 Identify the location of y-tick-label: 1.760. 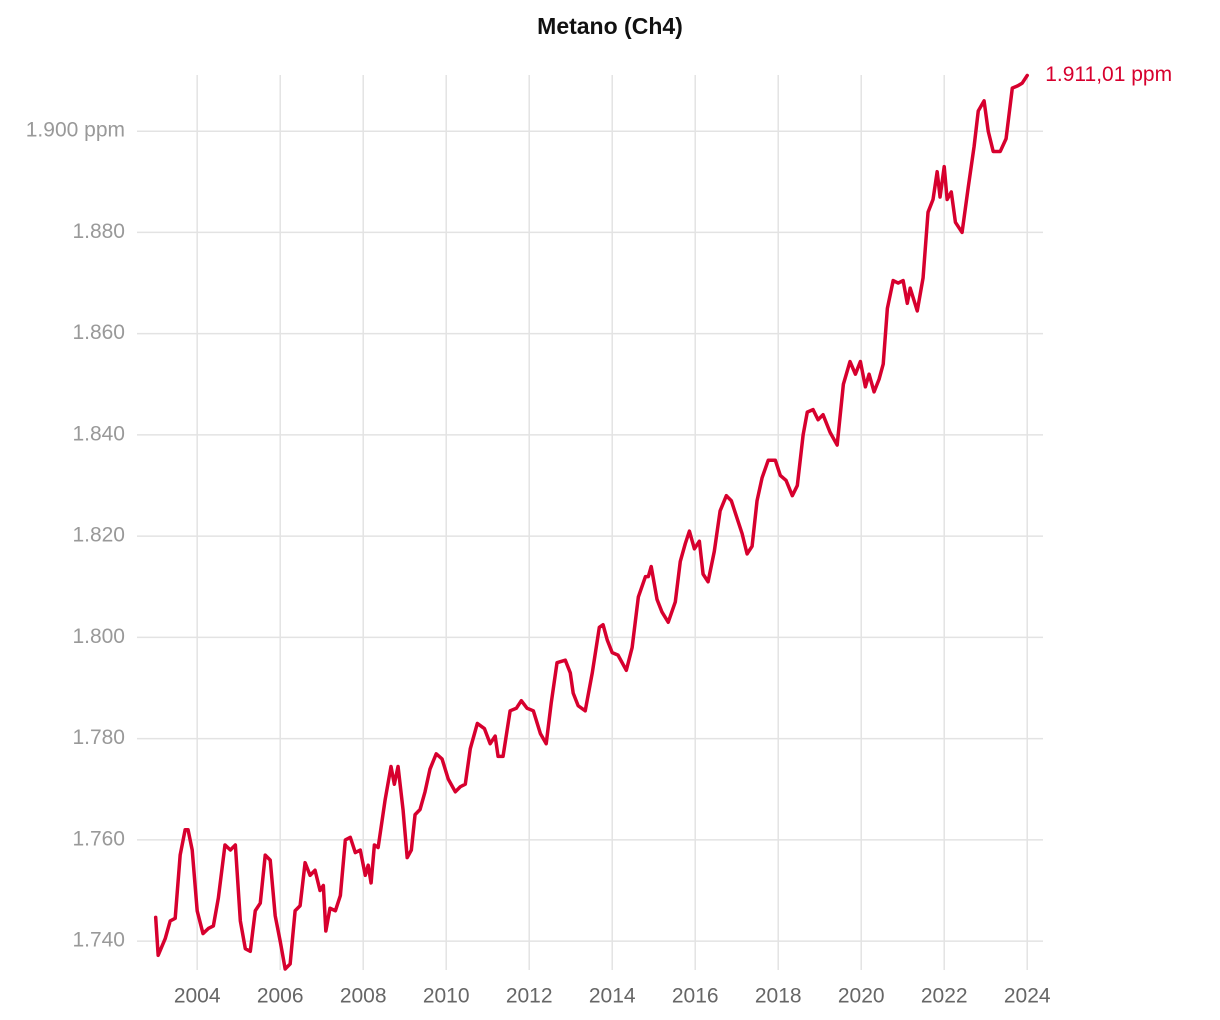
(98, 838).